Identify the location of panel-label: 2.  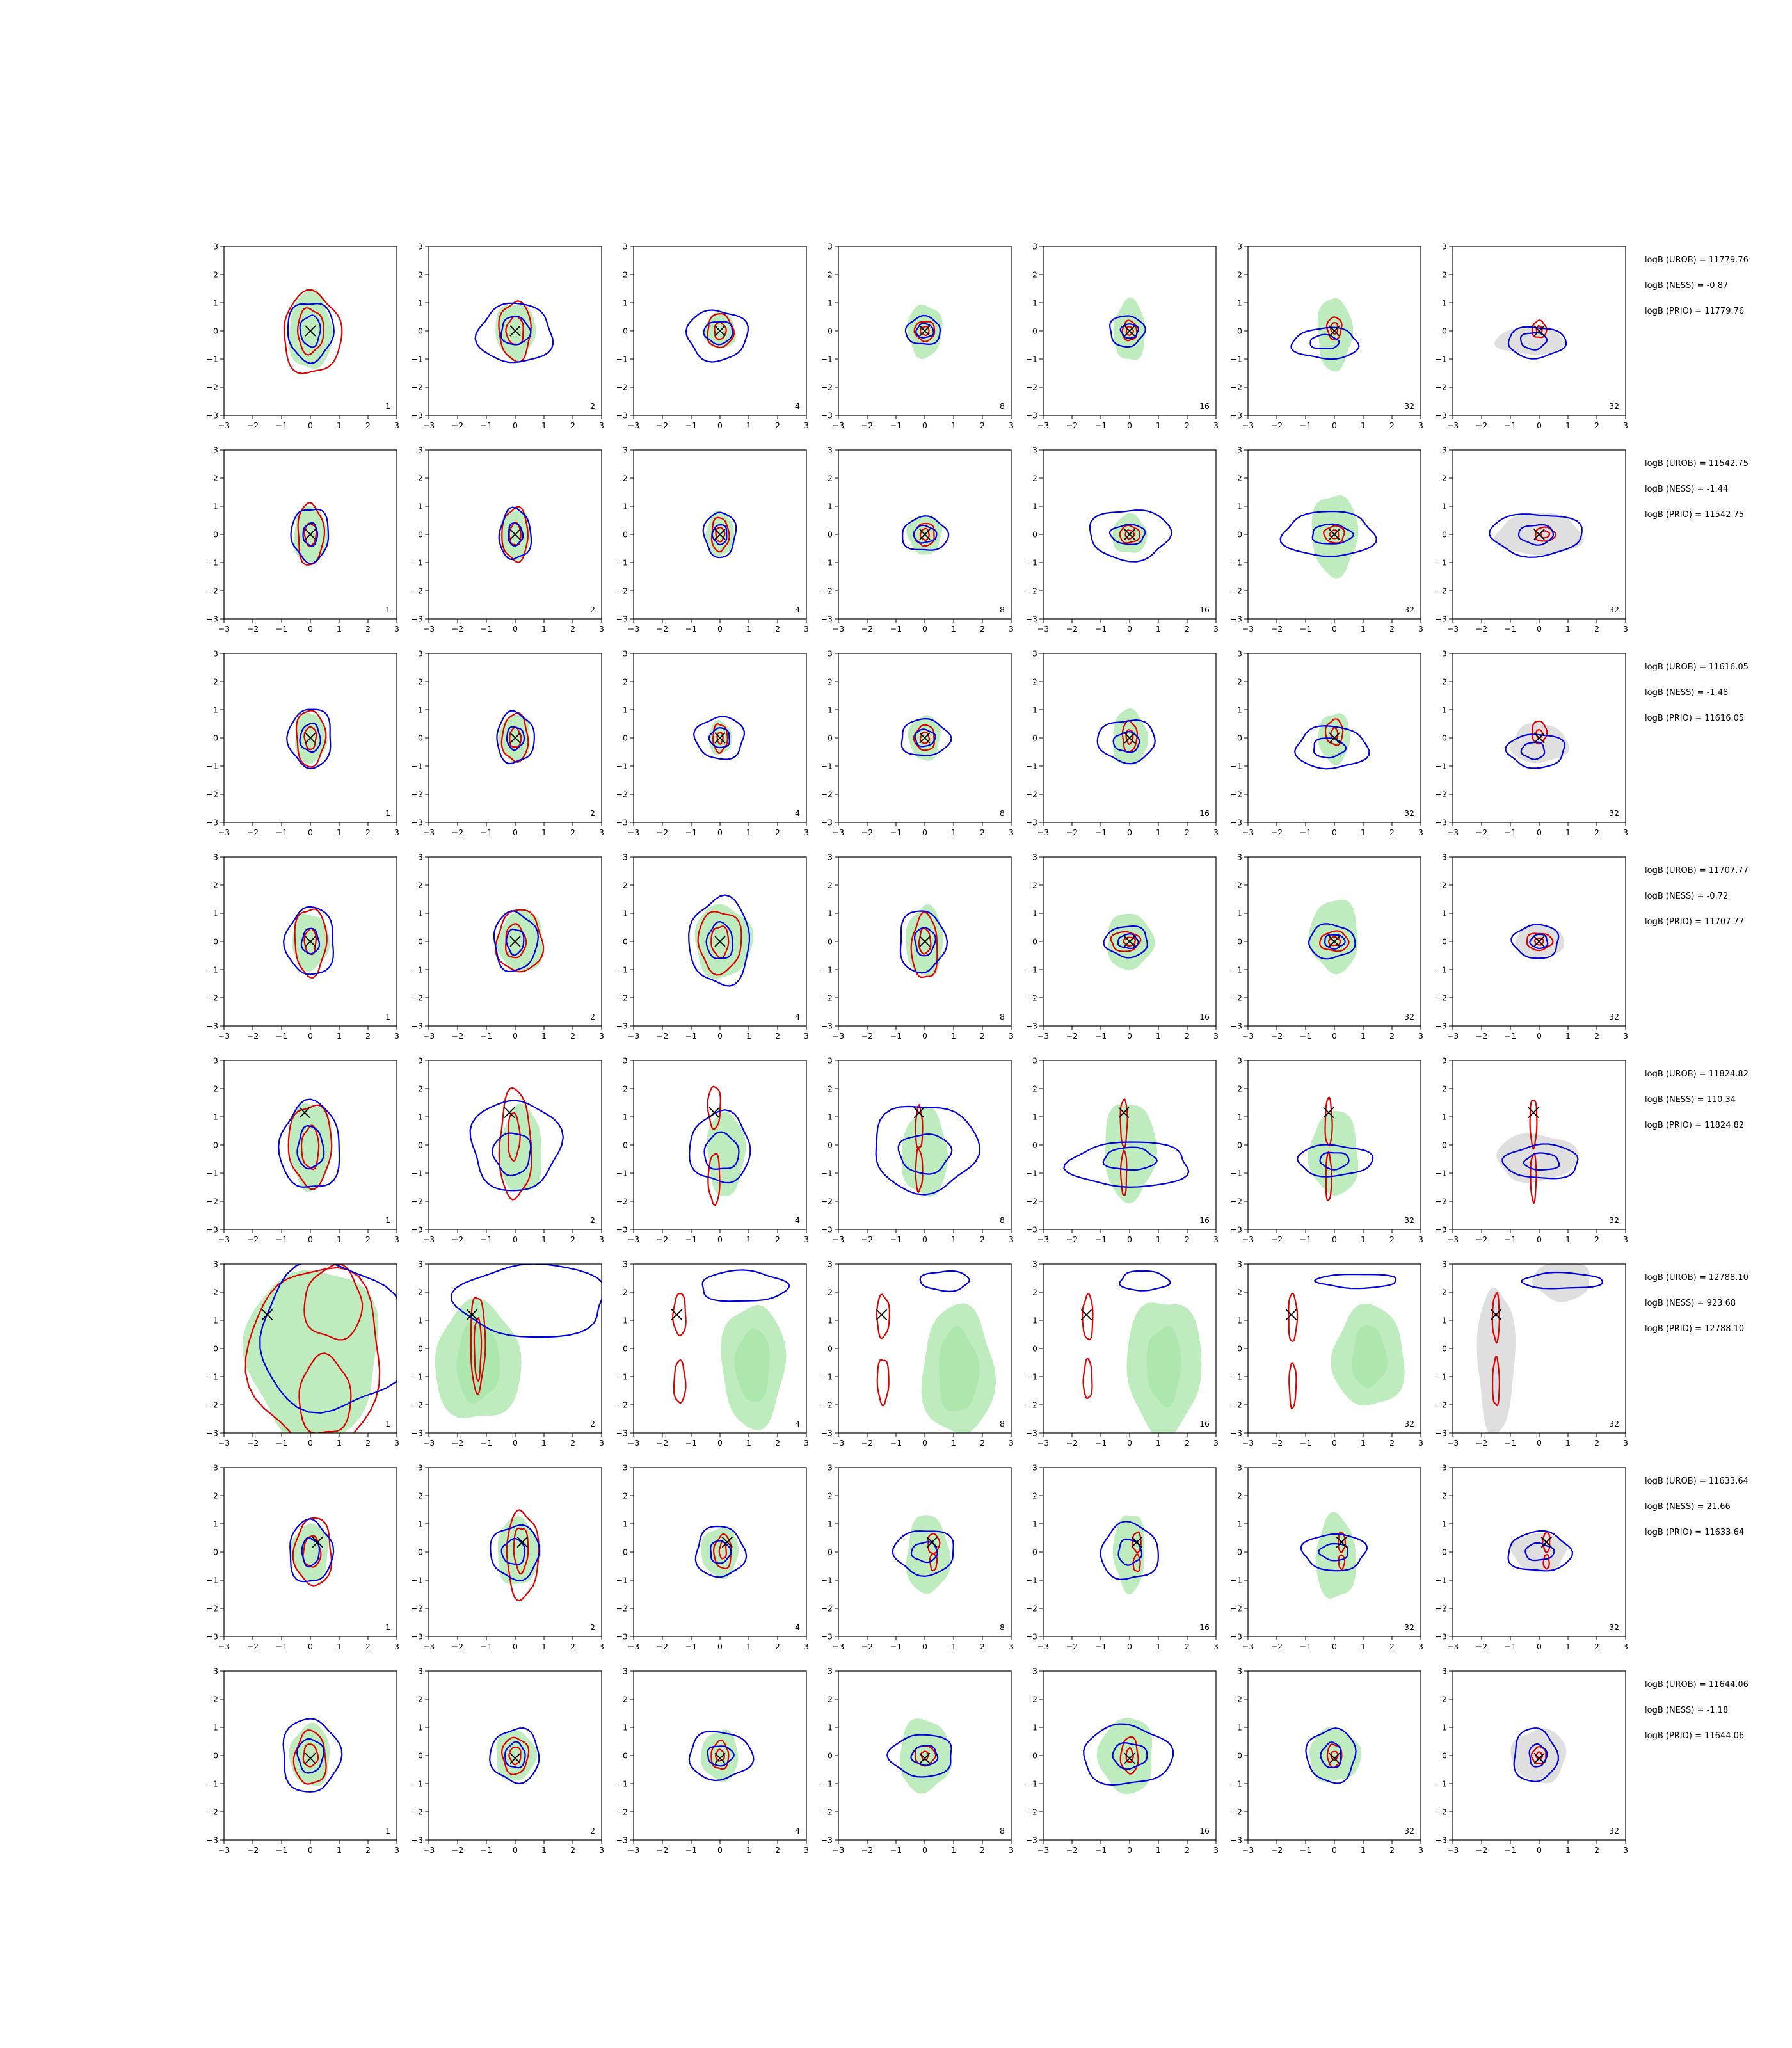
(592, 813).